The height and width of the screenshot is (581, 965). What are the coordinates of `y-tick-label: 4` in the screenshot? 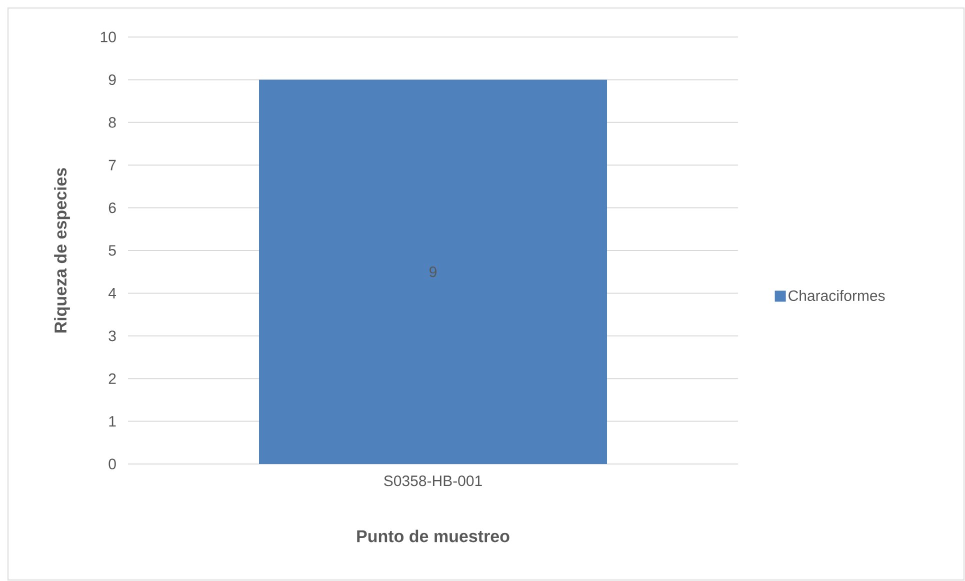 It's located at (112, 293).